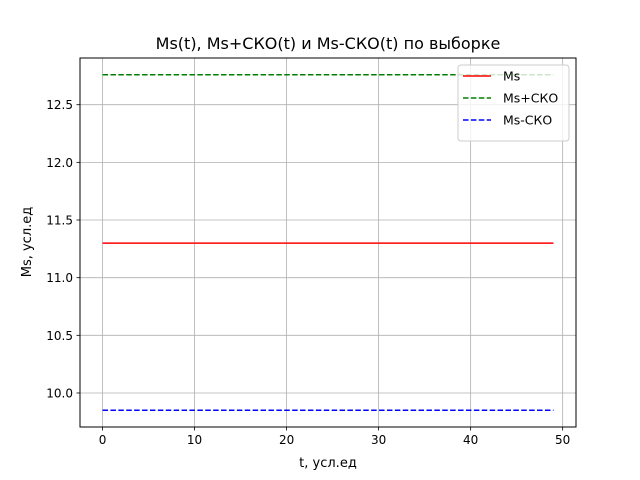 The image size is (640, 480). I want to click on x-axis-ticks: 0 10 20 30 40 50, so click(334, 437).